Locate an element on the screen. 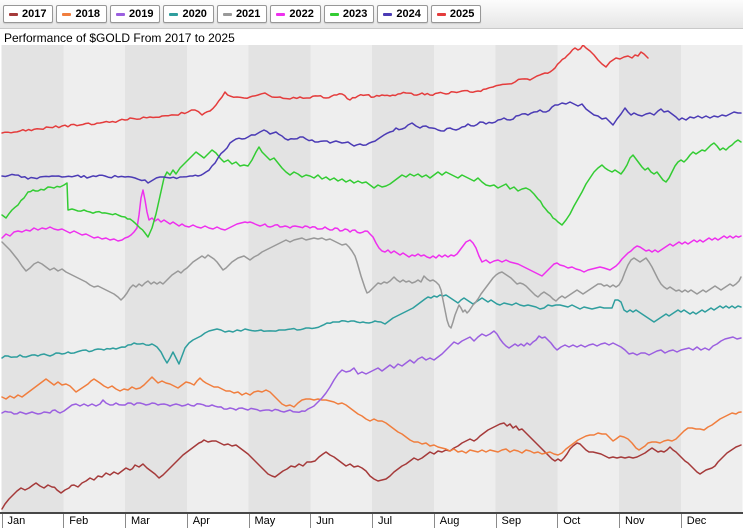 The width and height of the screenshot is (743, 528). legend-toolbar: 2017 2018 2019 2020 2021 2022 2023 2024 2025 is located at coordinates (371, 14).